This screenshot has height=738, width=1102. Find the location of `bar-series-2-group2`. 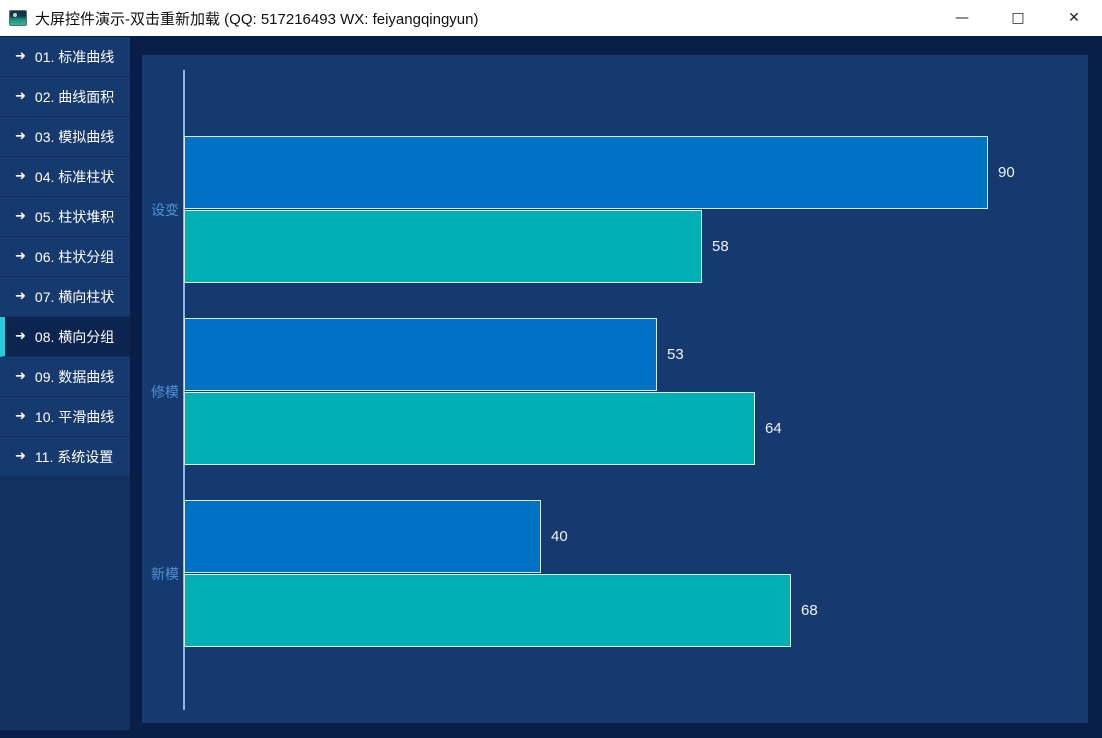

bar-series-2-group2 is located at coordinates (469, 428).